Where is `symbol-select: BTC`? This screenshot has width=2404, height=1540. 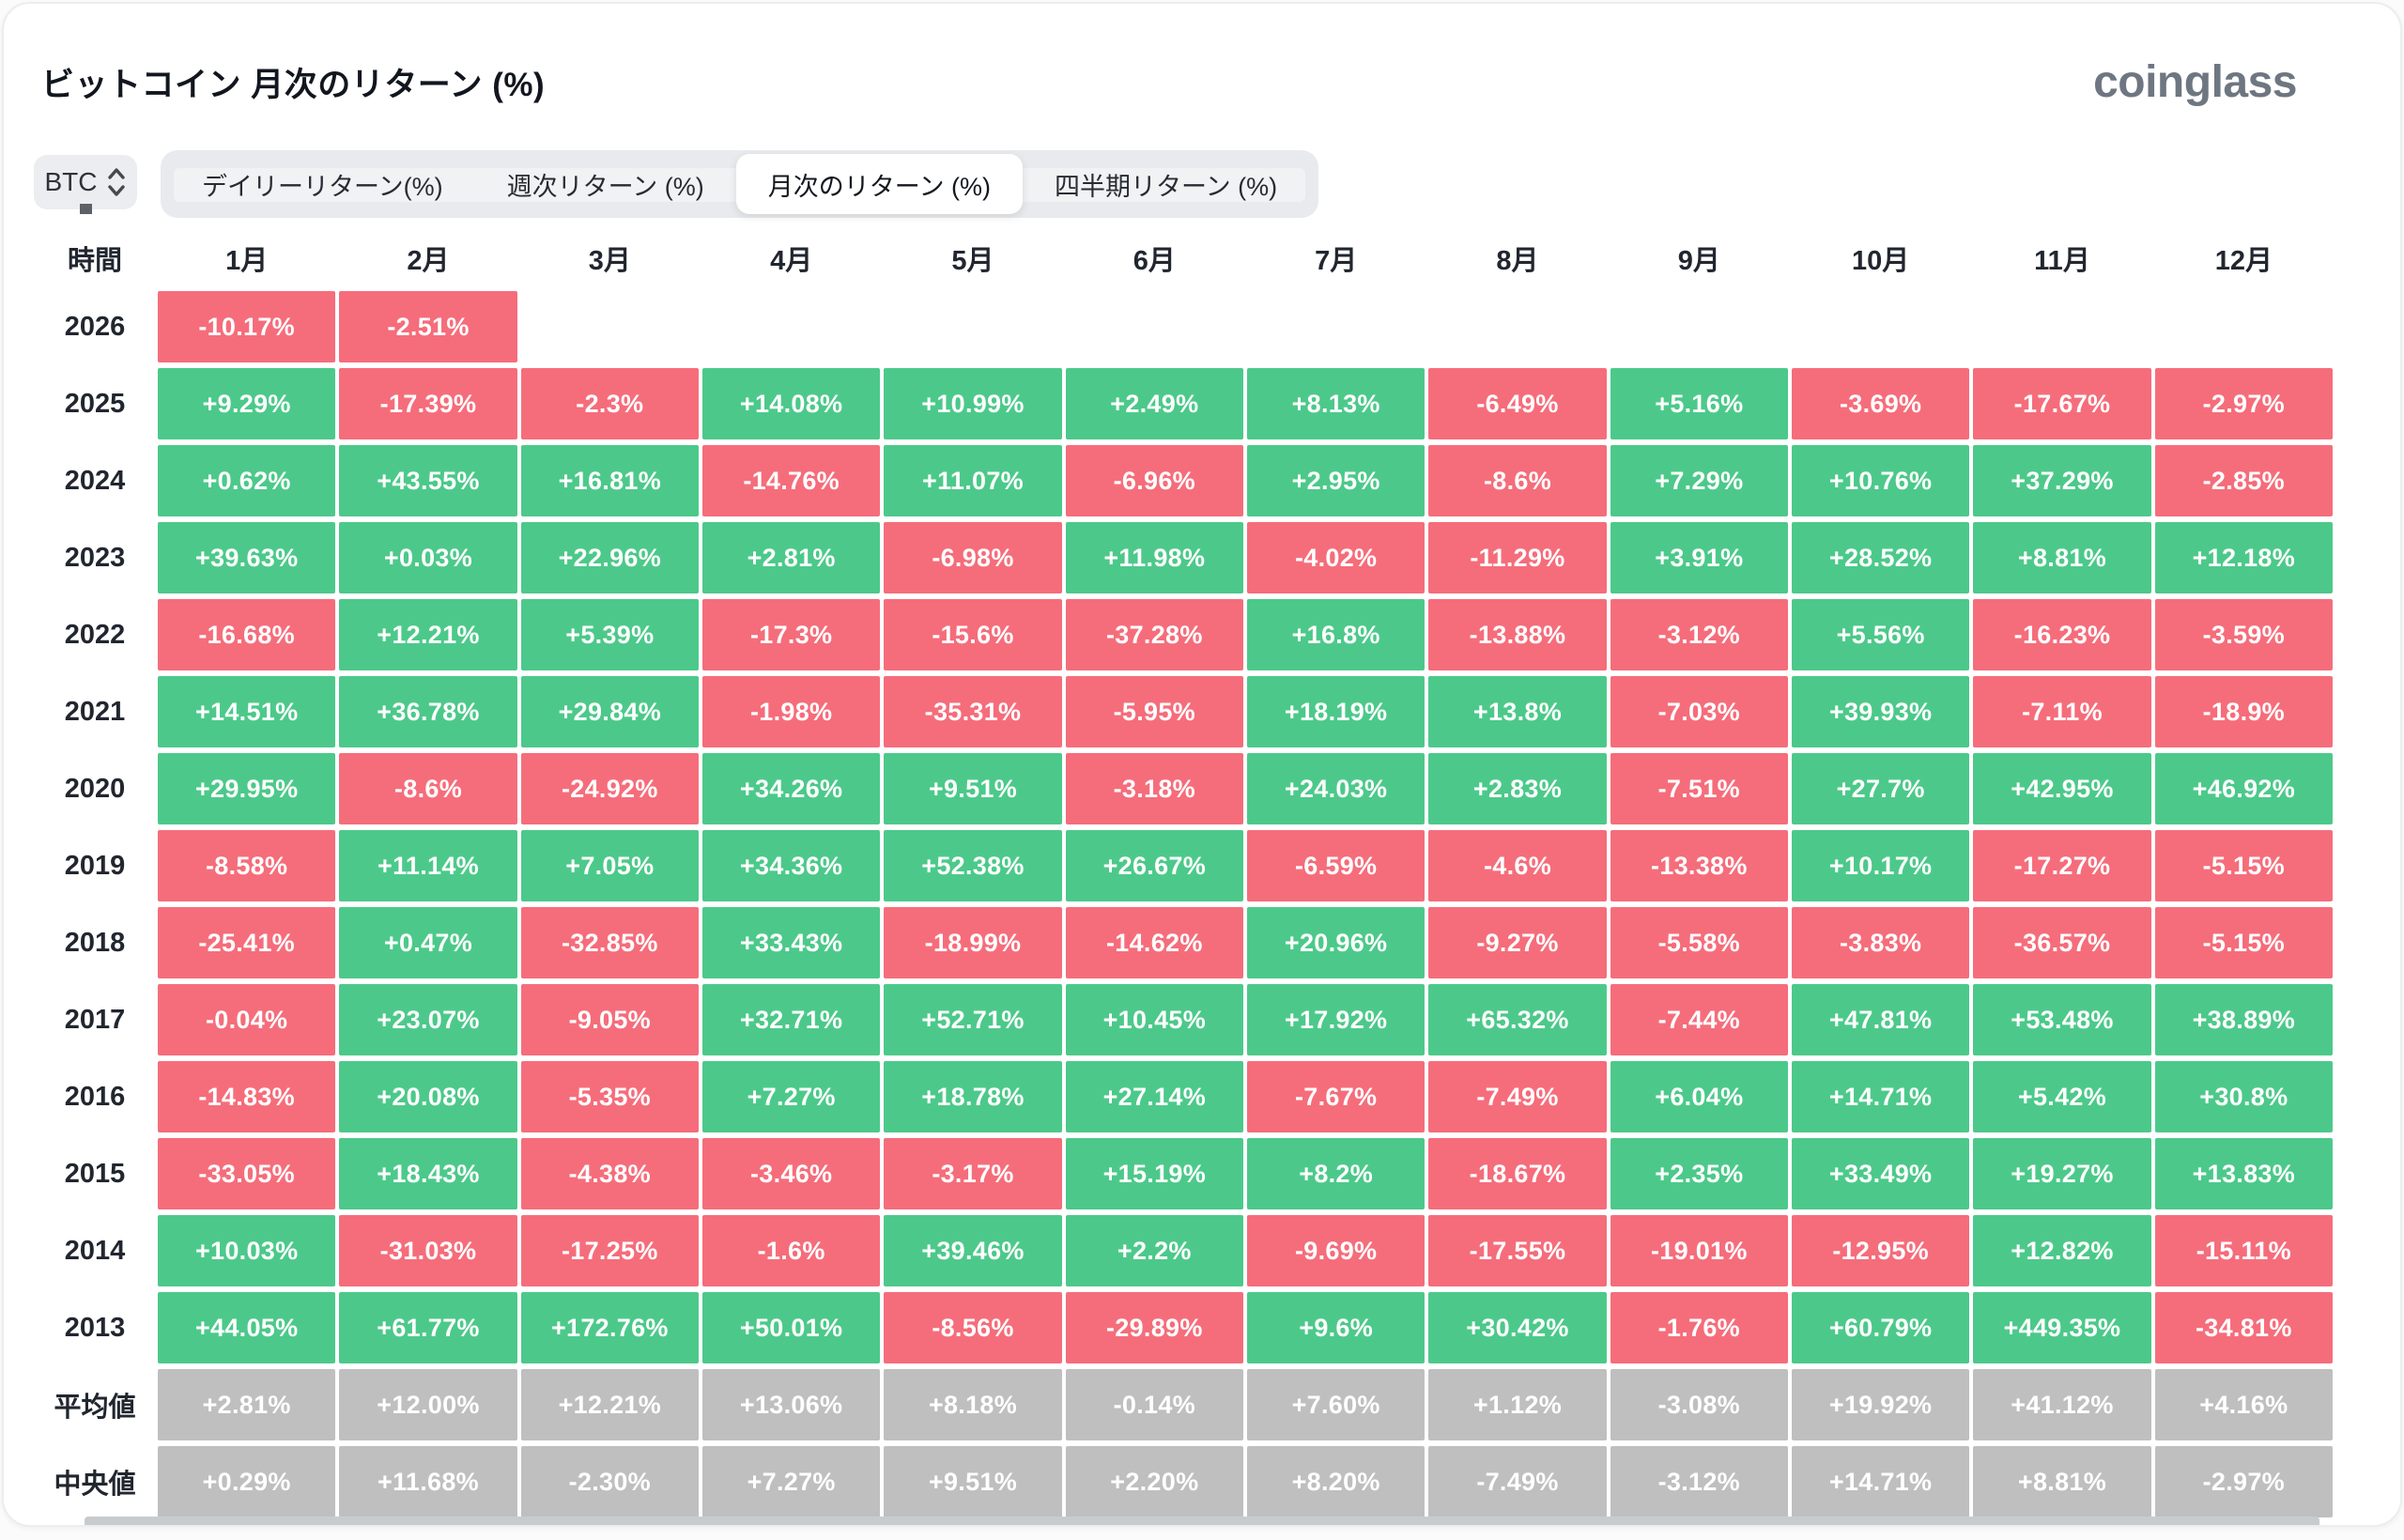 symbol-select: BTC is located at coordinates (85, 182).